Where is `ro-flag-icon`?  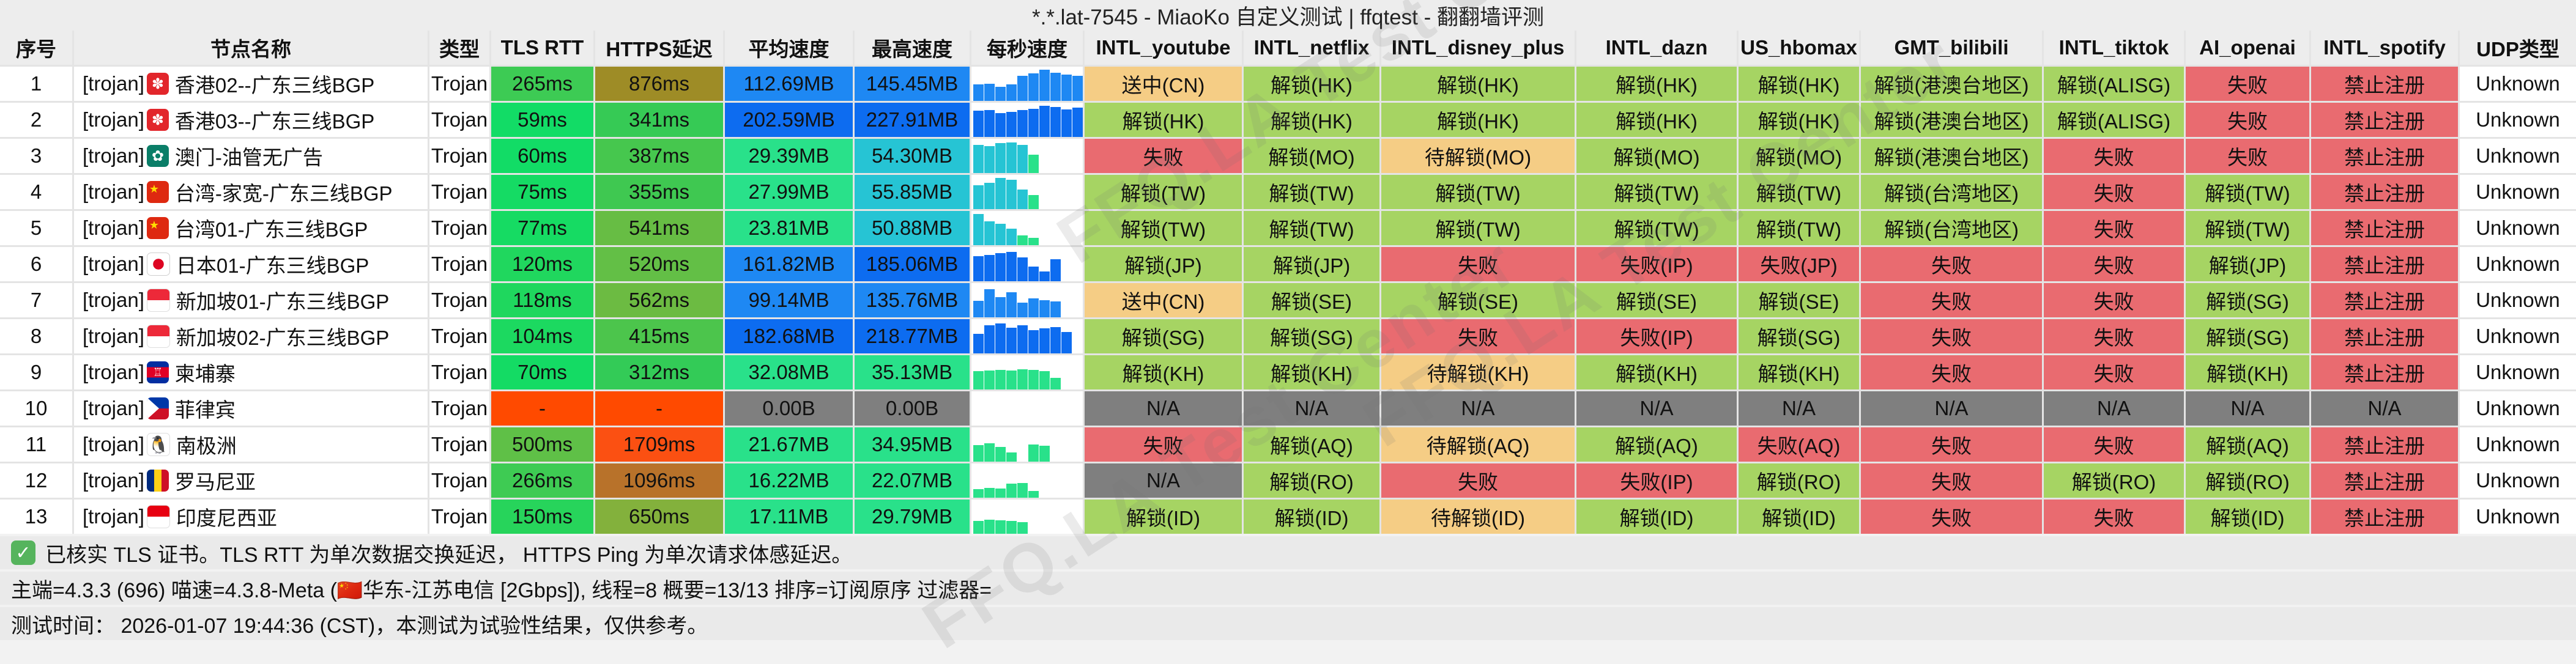 ro-flag-icon is located at coordinates (157, 481).